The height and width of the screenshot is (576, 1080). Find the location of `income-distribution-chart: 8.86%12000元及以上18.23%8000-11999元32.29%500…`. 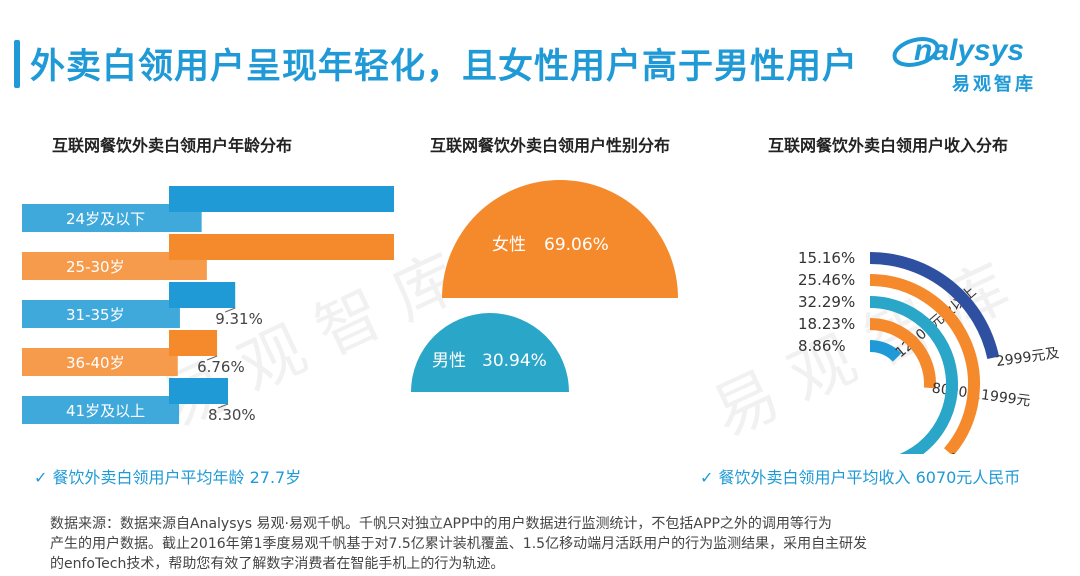

income-distribution-chart: 8.86%12000元及以上18.23%8000-11999元32.29%500… is located at coordinates (929, 351).